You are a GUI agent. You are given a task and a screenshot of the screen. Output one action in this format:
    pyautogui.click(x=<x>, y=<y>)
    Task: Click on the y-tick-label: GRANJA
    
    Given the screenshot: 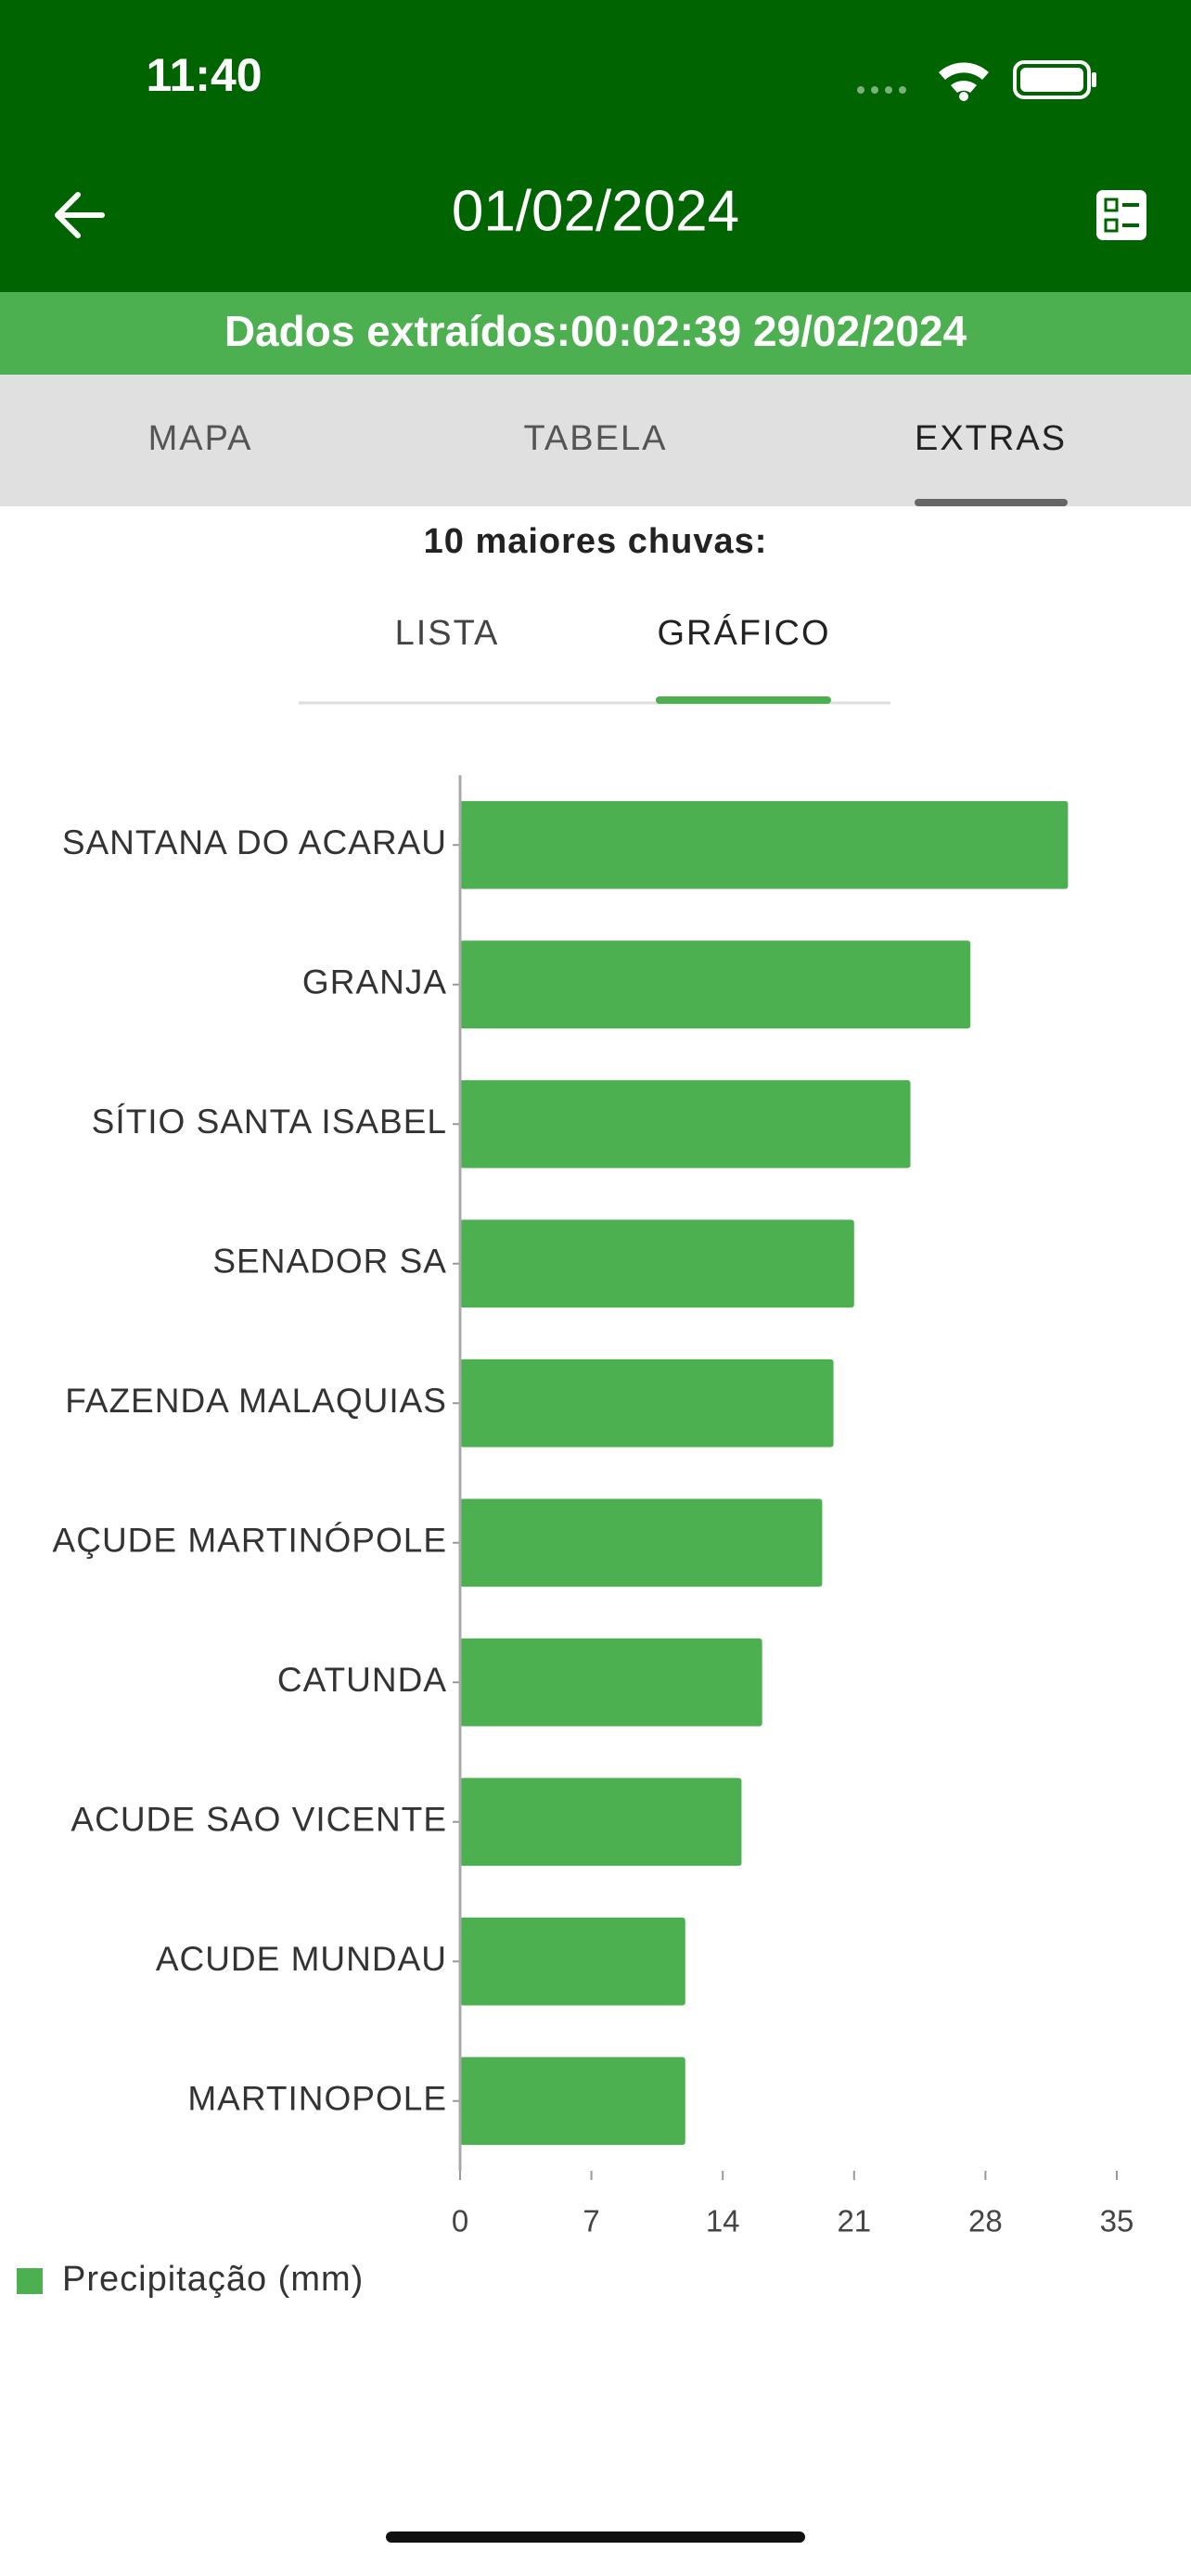 What is the action you would take?
    pyautogui.click(x=374, y=982)
    